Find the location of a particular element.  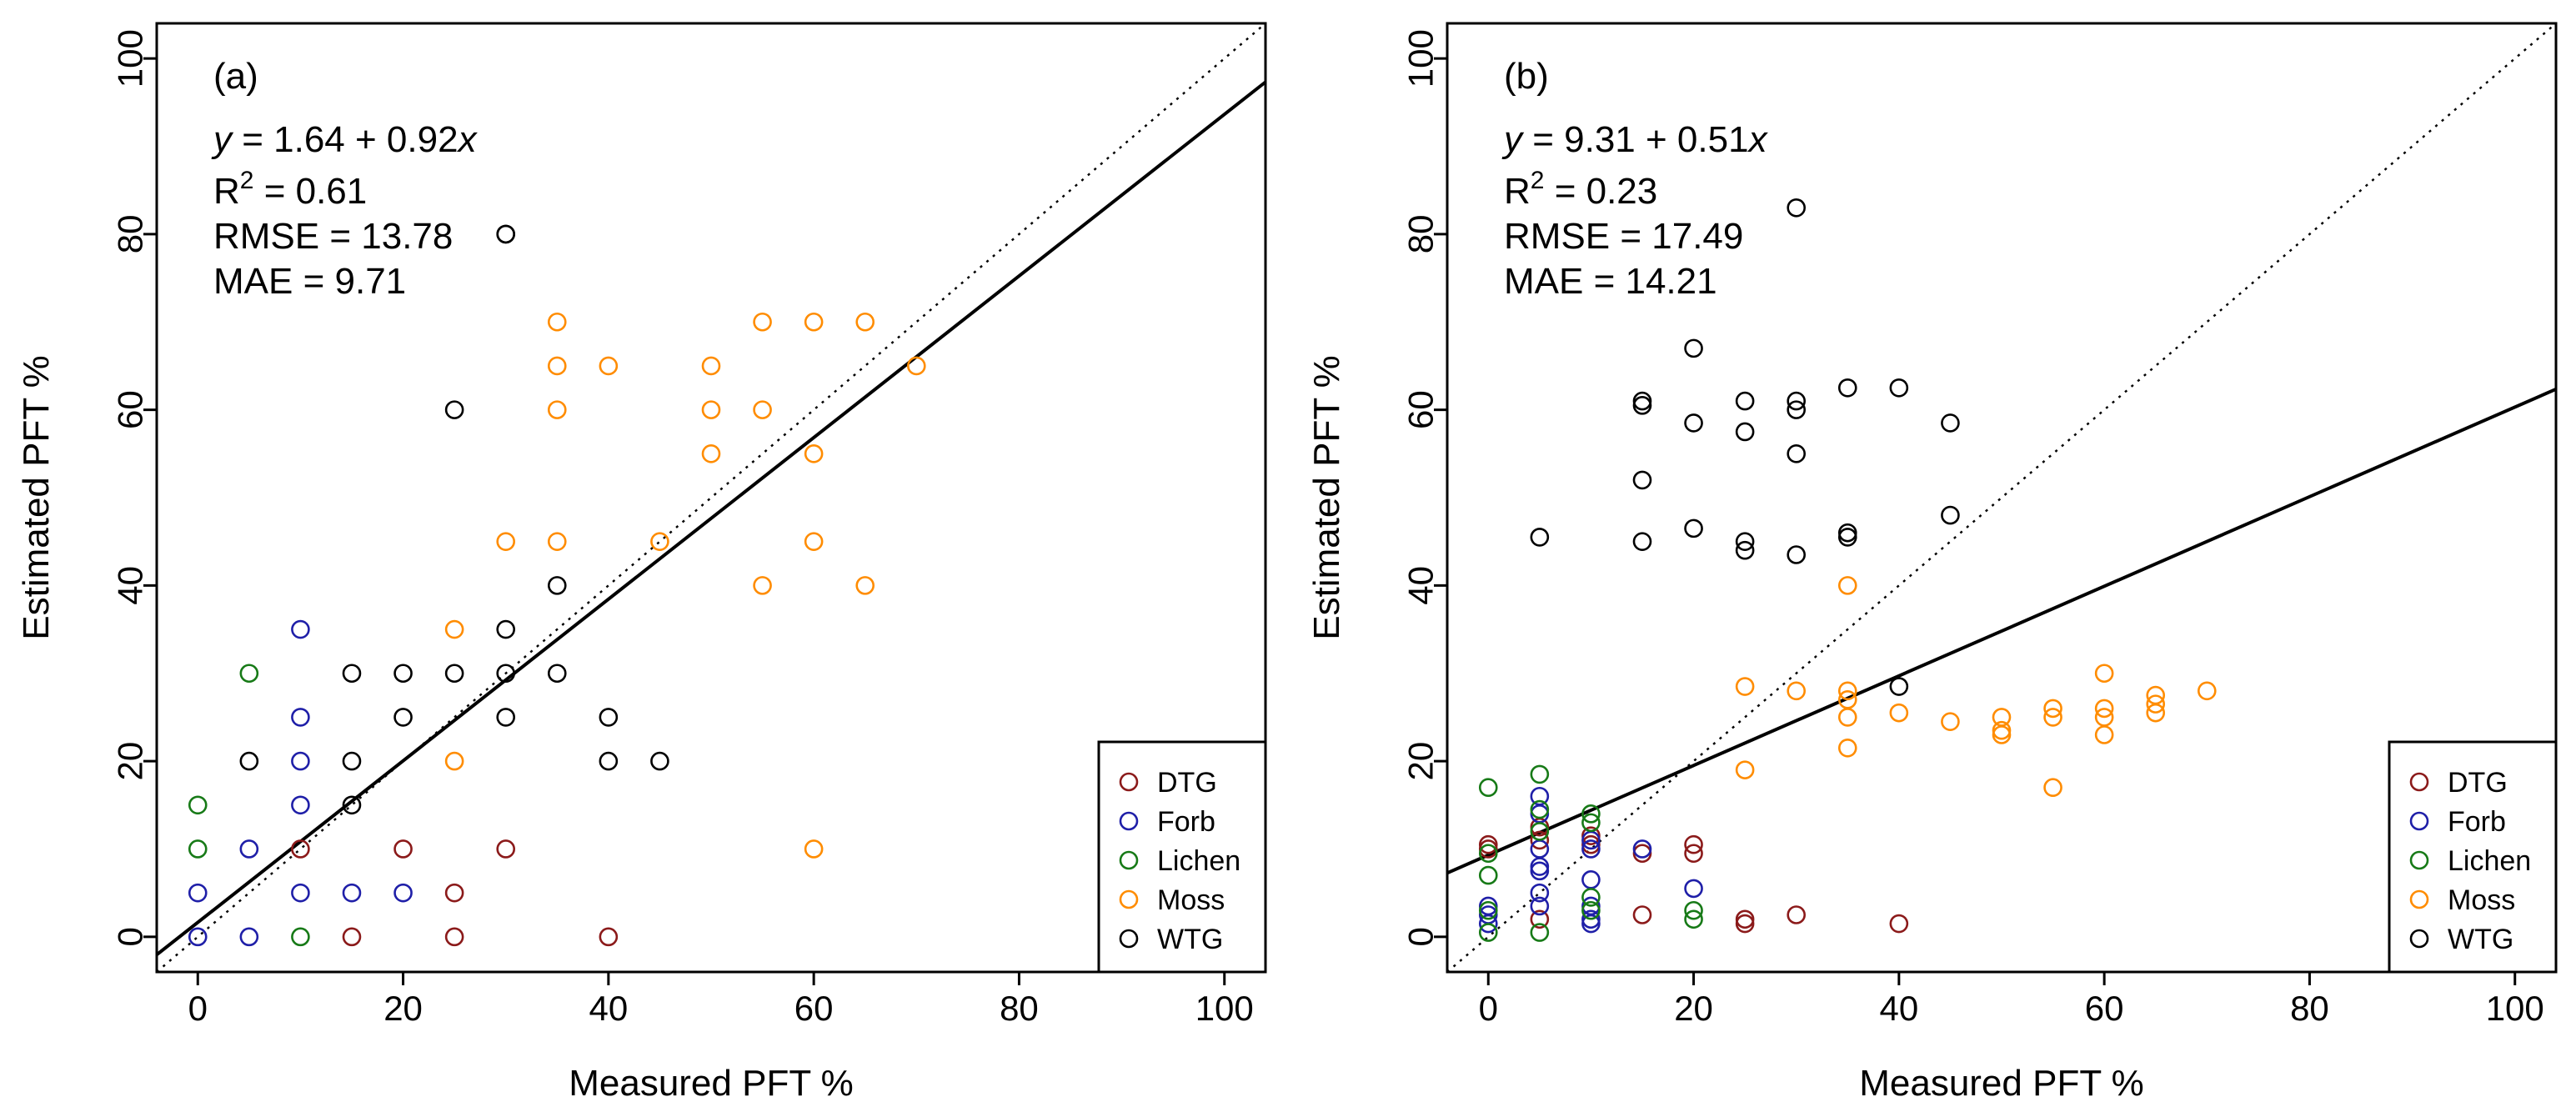

x-tick-label: 0 is located at coordinates (198, 1008).